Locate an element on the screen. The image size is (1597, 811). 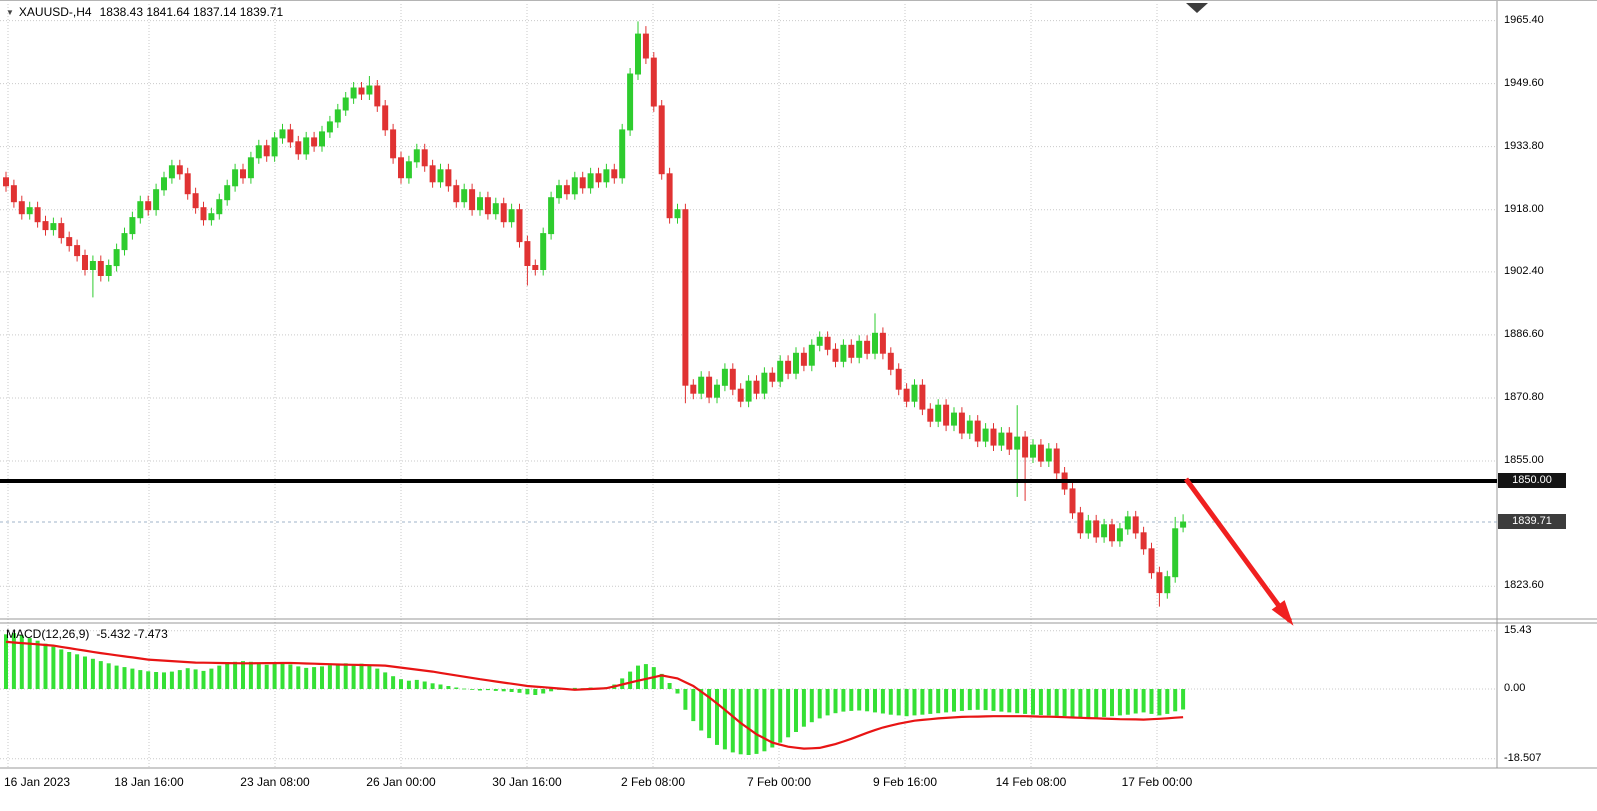
time-tick-label: 30 Jan 16:00 is located at coordinates (527, 782).